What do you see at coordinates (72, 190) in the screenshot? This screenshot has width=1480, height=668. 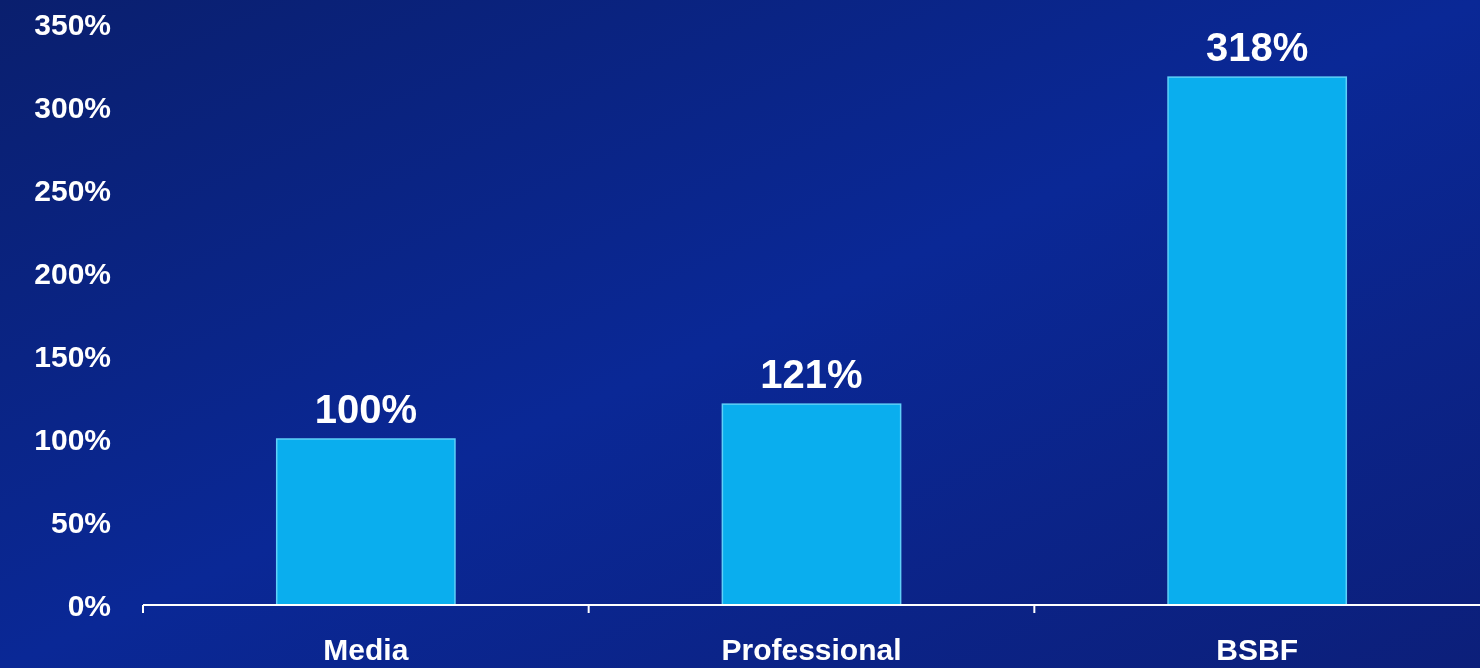 I see `y-tick-label: 250%` at bounding box center [72, 190].